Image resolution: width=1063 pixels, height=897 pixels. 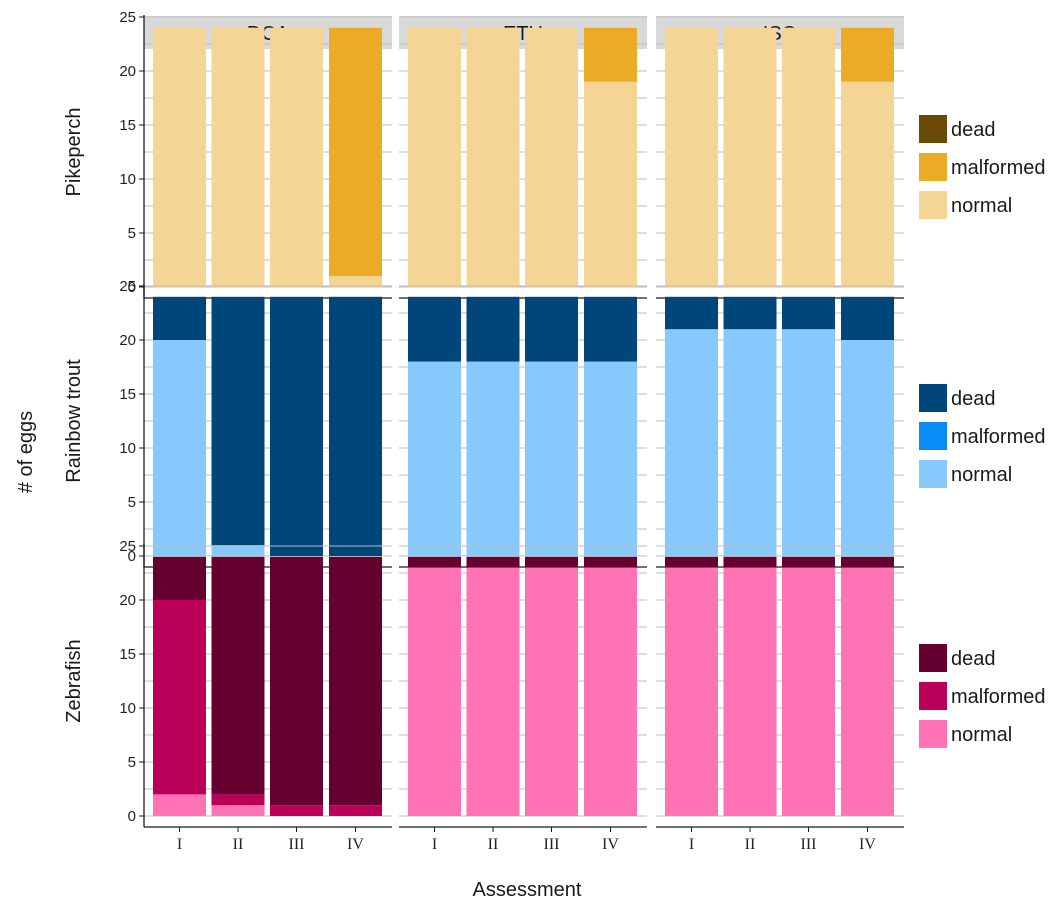 I want to click on x-tick-label-dca-II: II, so click(x=238, y=844).